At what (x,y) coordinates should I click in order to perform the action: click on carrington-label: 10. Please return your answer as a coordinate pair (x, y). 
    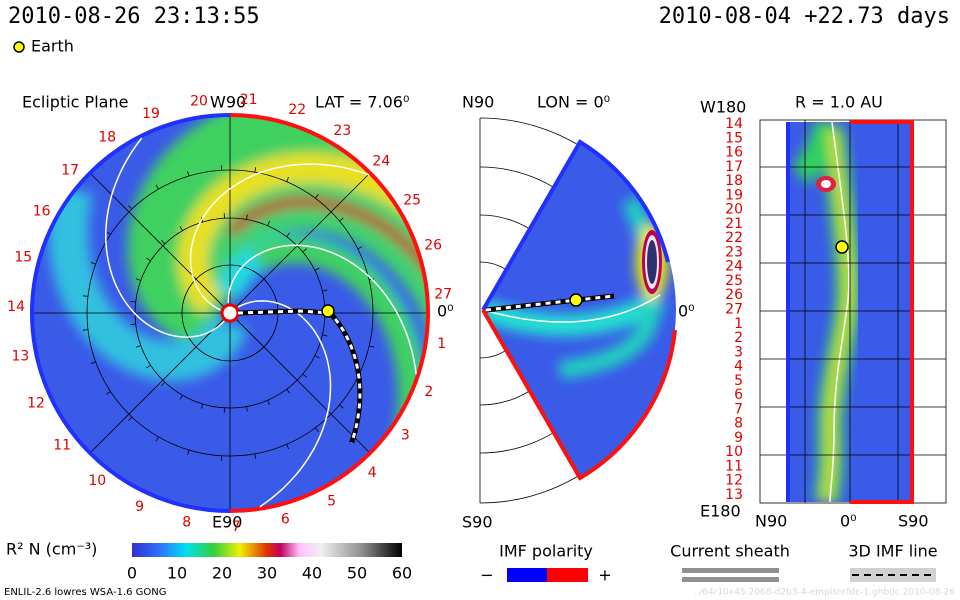
    Looking at the image, I should click on (97, 481).